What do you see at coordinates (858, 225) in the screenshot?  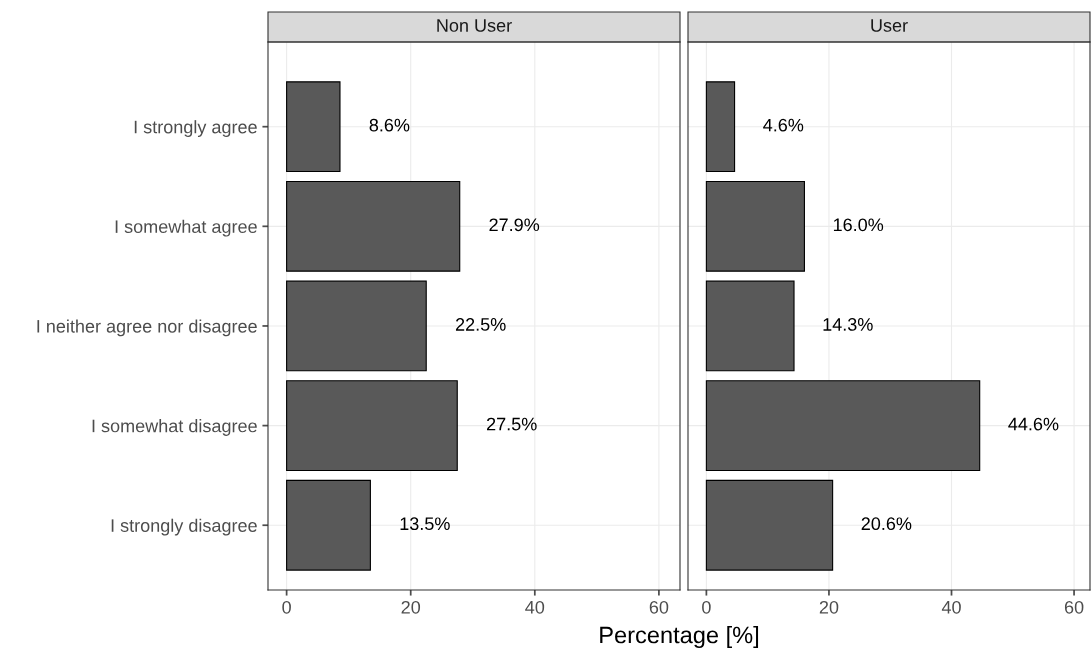 I see `data-label: 16.0%` at bounding box center [858, 225].